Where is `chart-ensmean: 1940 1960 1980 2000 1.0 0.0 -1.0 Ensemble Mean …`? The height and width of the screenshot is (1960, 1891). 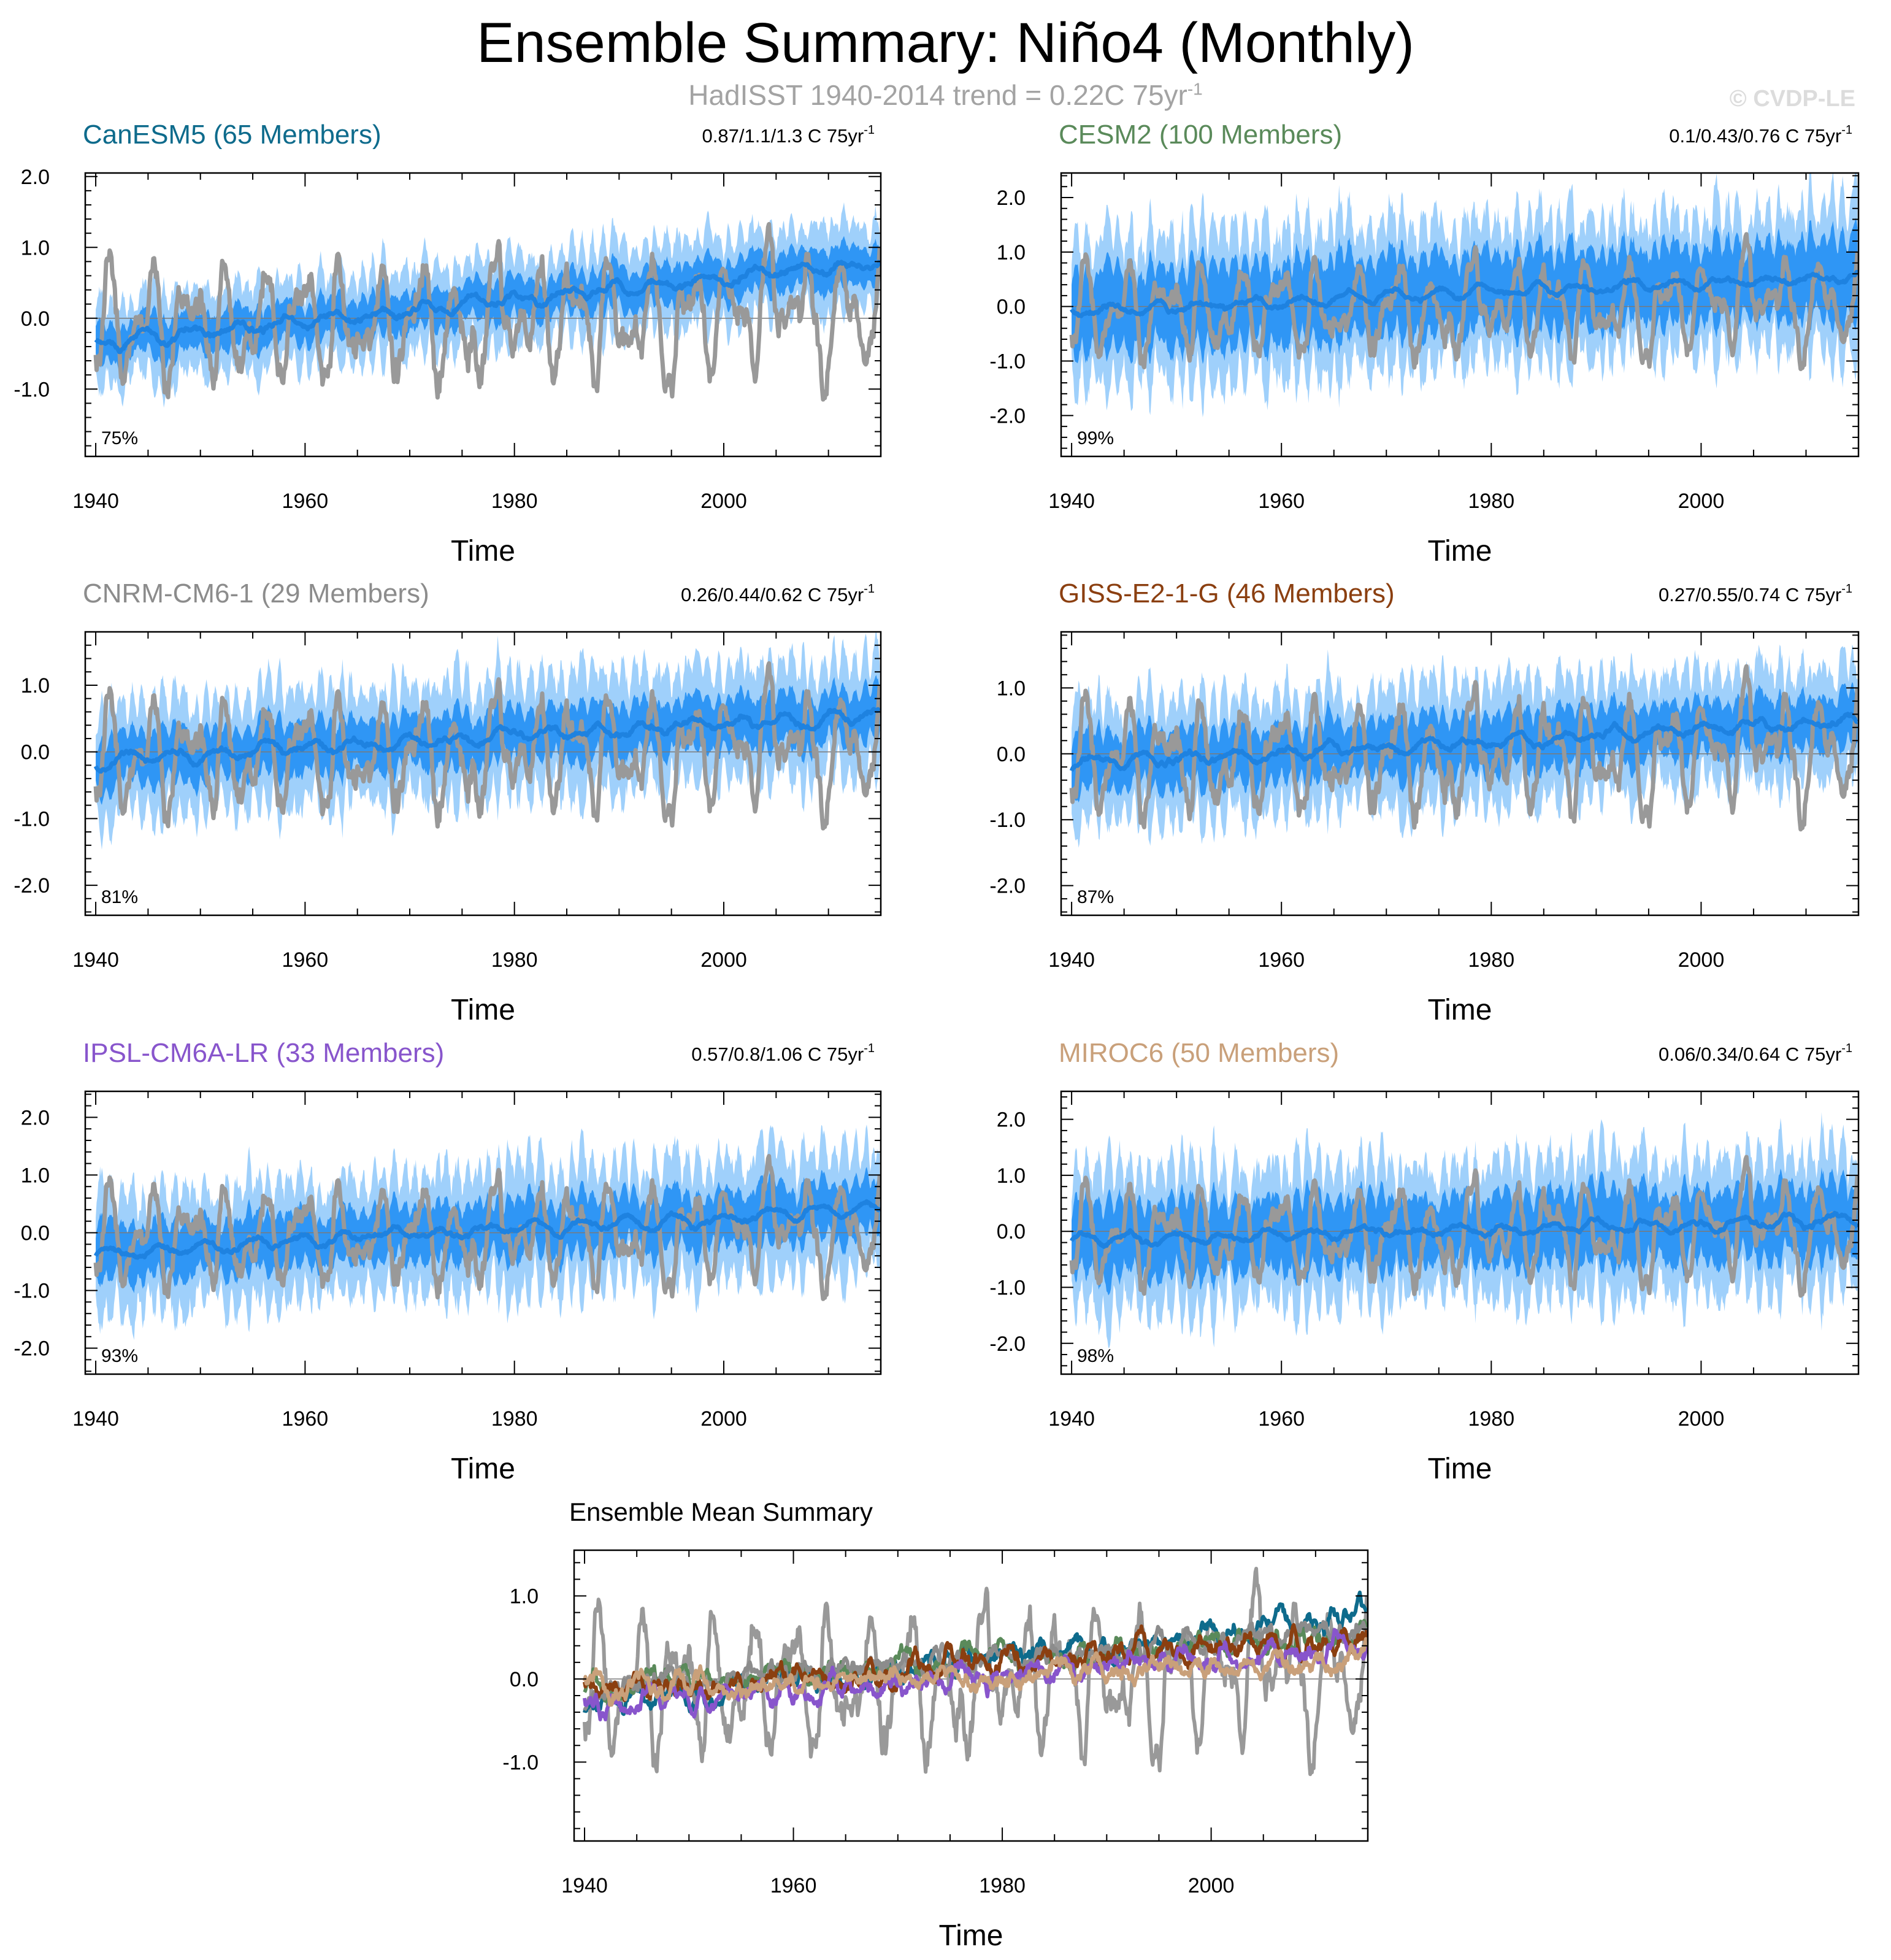 chart-ensmean: 1940 1960 1980 2000 1.0 0.0 -1.0 Ensemble Mean … is located at coordinates (936, 1724).